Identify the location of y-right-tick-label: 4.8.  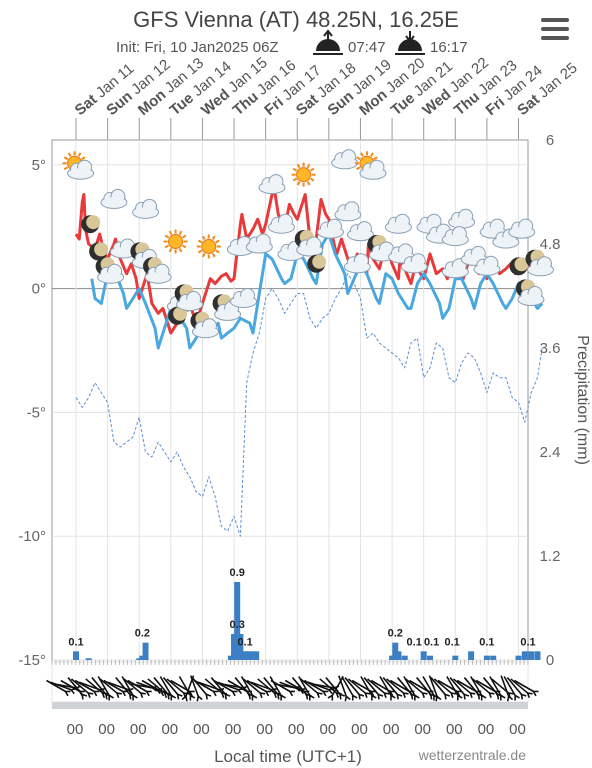
(550, 244).